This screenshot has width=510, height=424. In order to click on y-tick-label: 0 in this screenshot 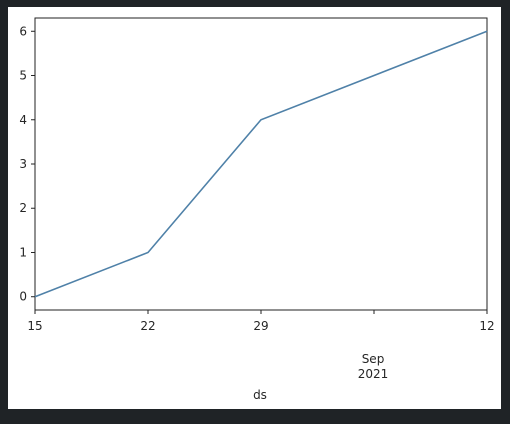, I will do `click(23, 297)`.